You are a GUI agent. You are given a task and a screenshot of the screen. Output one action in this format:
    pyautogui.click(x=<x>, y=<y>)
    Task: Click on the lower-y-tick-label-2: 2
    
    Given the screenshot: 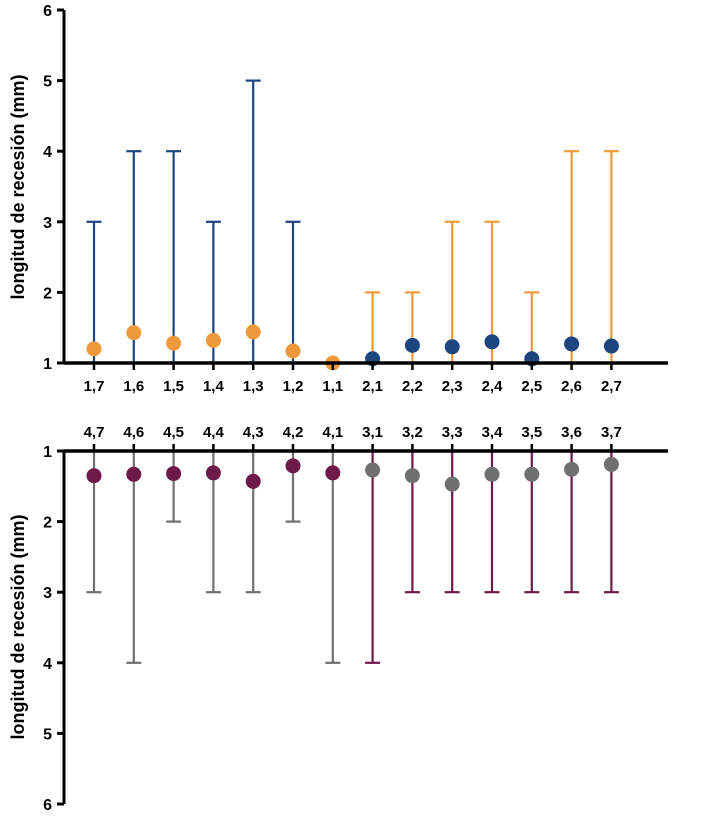 What is the action you would take?
    pyautogui.click(x=47, y=523)
    